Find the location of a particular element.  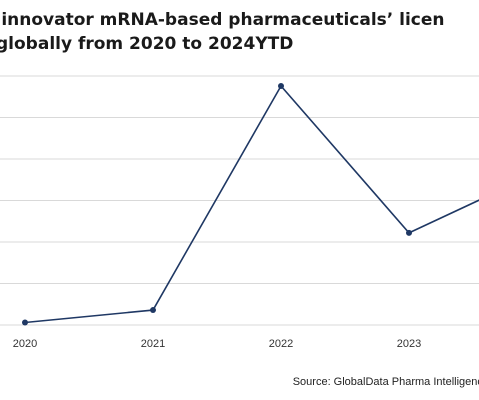

data-point-2023 is located at coordinates (409, 232).